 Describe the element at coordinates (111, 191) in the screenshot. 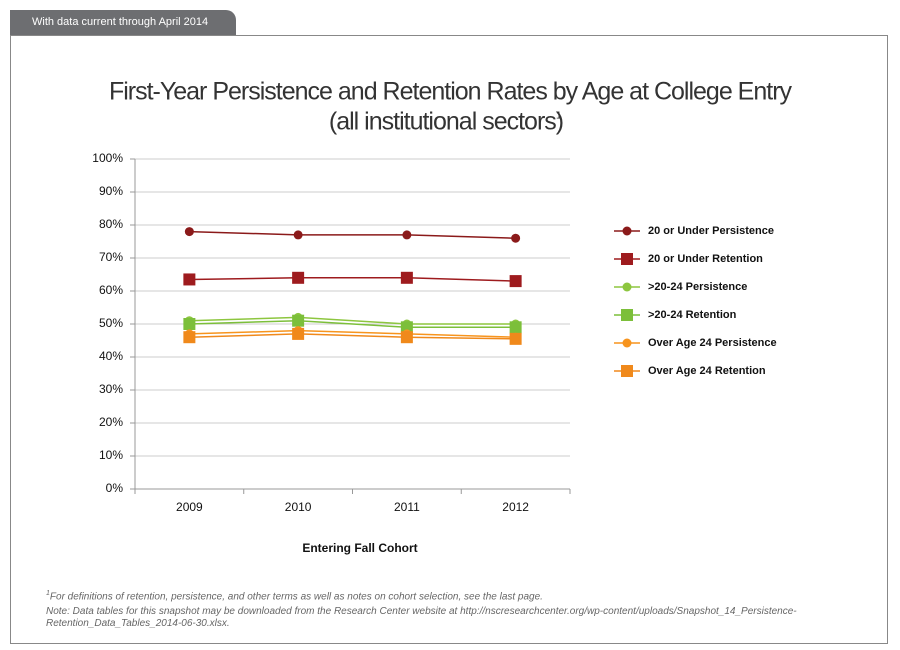

I see `y-tick-label: 90%` at that location.